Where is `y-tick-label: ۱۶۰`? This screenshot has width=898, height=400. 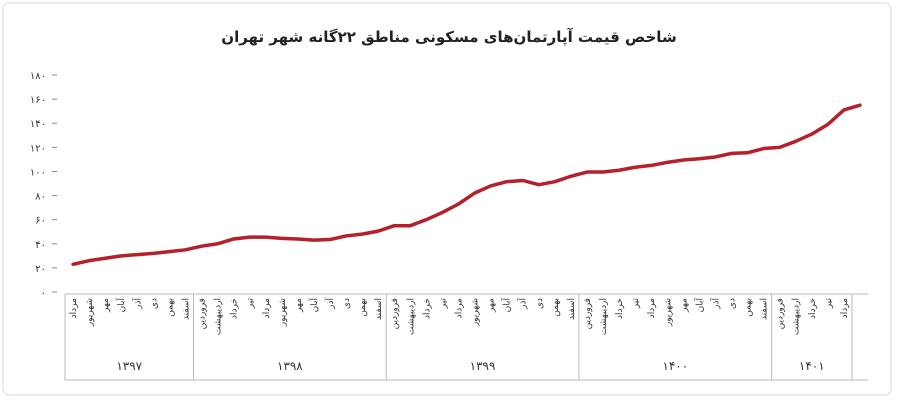
y-tick-label: ۱۶۰ is located at coordinates (38, 100).